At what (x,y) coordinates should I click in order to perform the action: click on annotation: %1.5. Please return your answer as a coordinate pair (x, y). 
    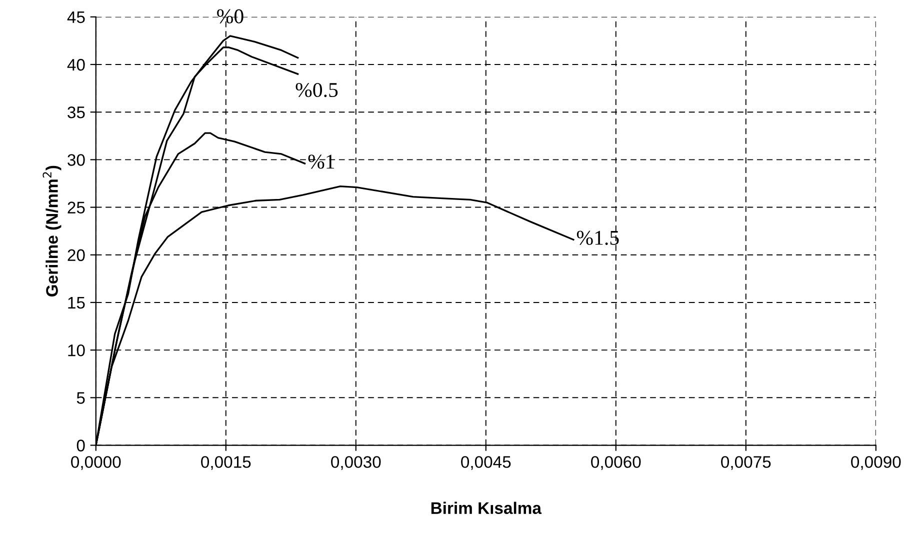
    Looking at the image, I should click on (597, 237).